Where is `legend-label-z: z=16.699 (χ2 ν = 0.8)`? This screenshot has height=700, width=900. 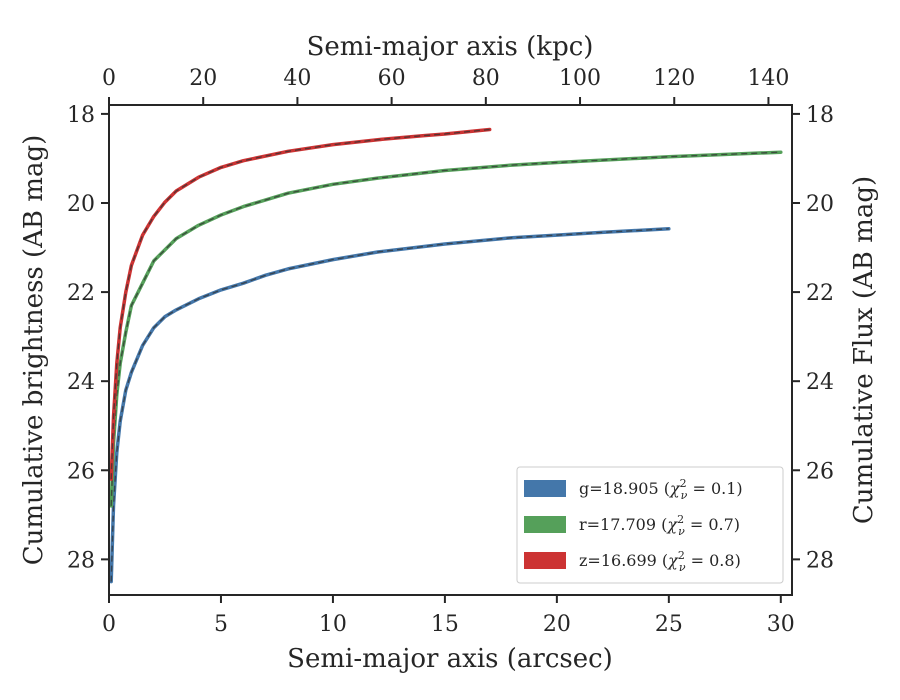 legend-label-z: z=16.699 (χ2 ν = 0.8) is located at coordinates (660, 561).